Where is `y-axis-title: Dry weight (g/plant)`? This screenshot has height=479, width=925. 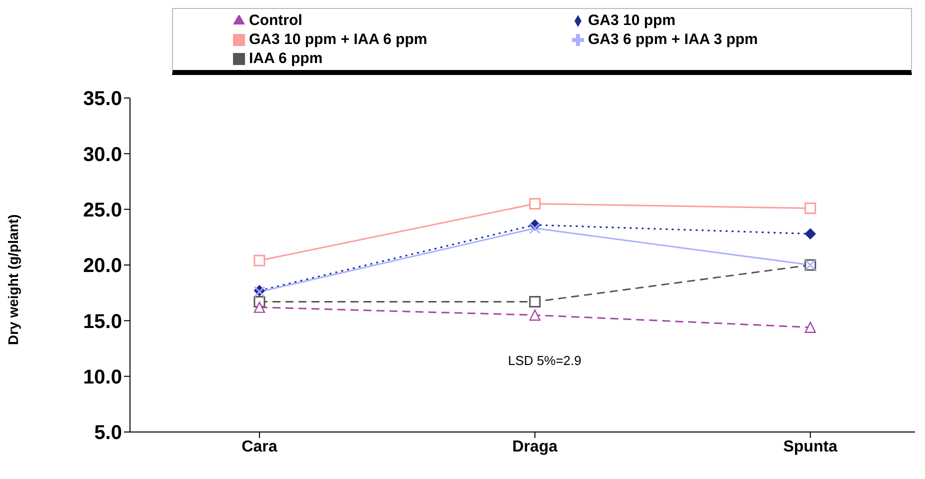
y-axis-title: Dry weight (g/plant) is located at coordinates (12, 279).